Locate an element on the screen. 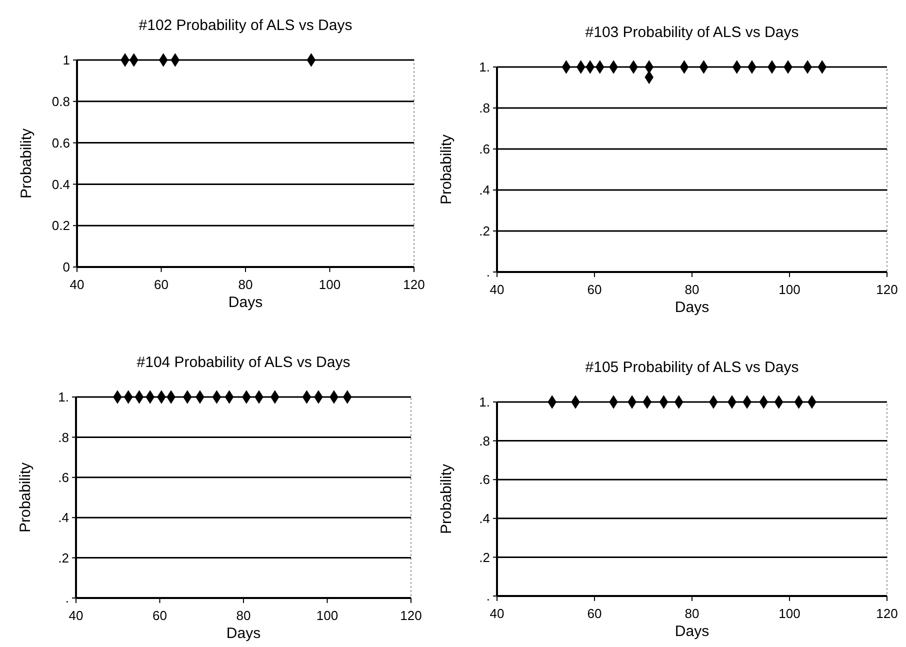 The width and height of the screenshot is (906, 647). y-tick-label: 0.2 is located at coordinates (61, 226).